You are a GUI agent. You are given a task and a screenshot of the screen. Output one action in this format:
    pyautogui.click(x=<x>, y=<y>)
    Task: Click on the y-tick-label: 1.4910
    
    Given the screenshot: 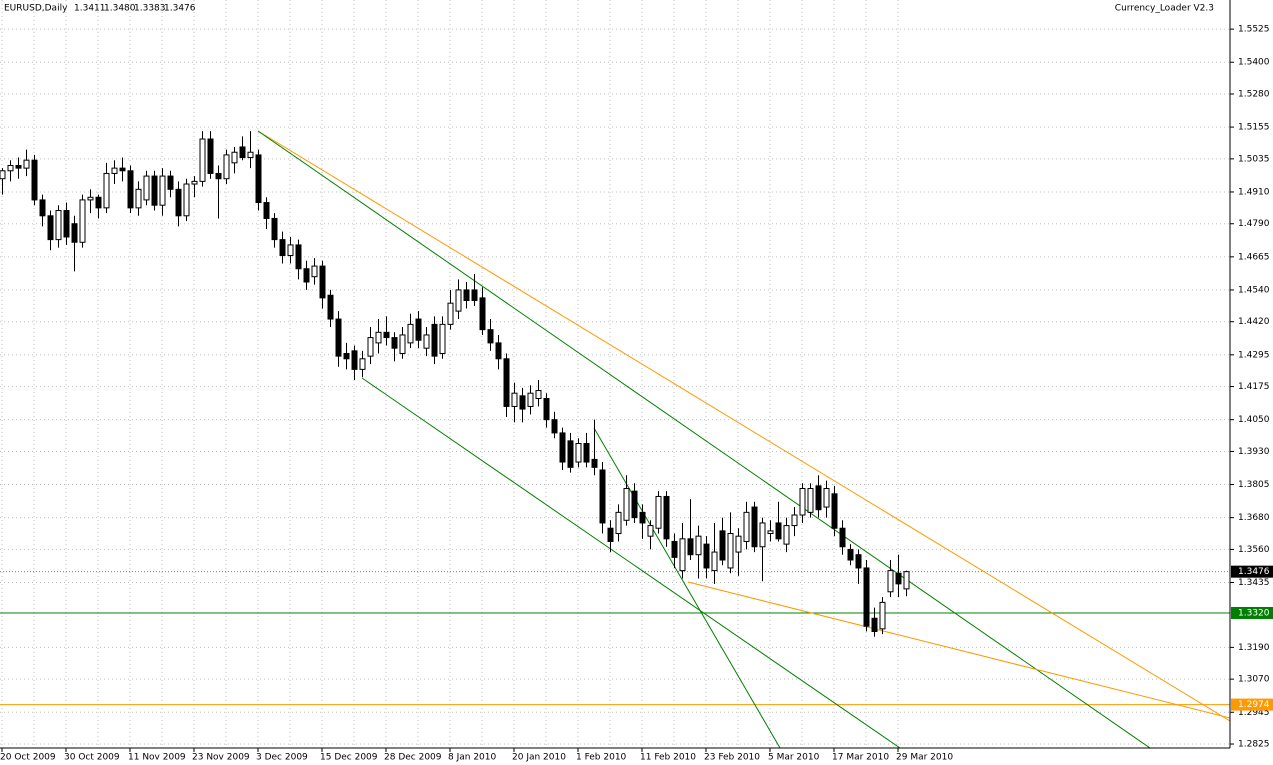 What is the action you would take?
    pyautogui.click(x=1254, y=192)
    